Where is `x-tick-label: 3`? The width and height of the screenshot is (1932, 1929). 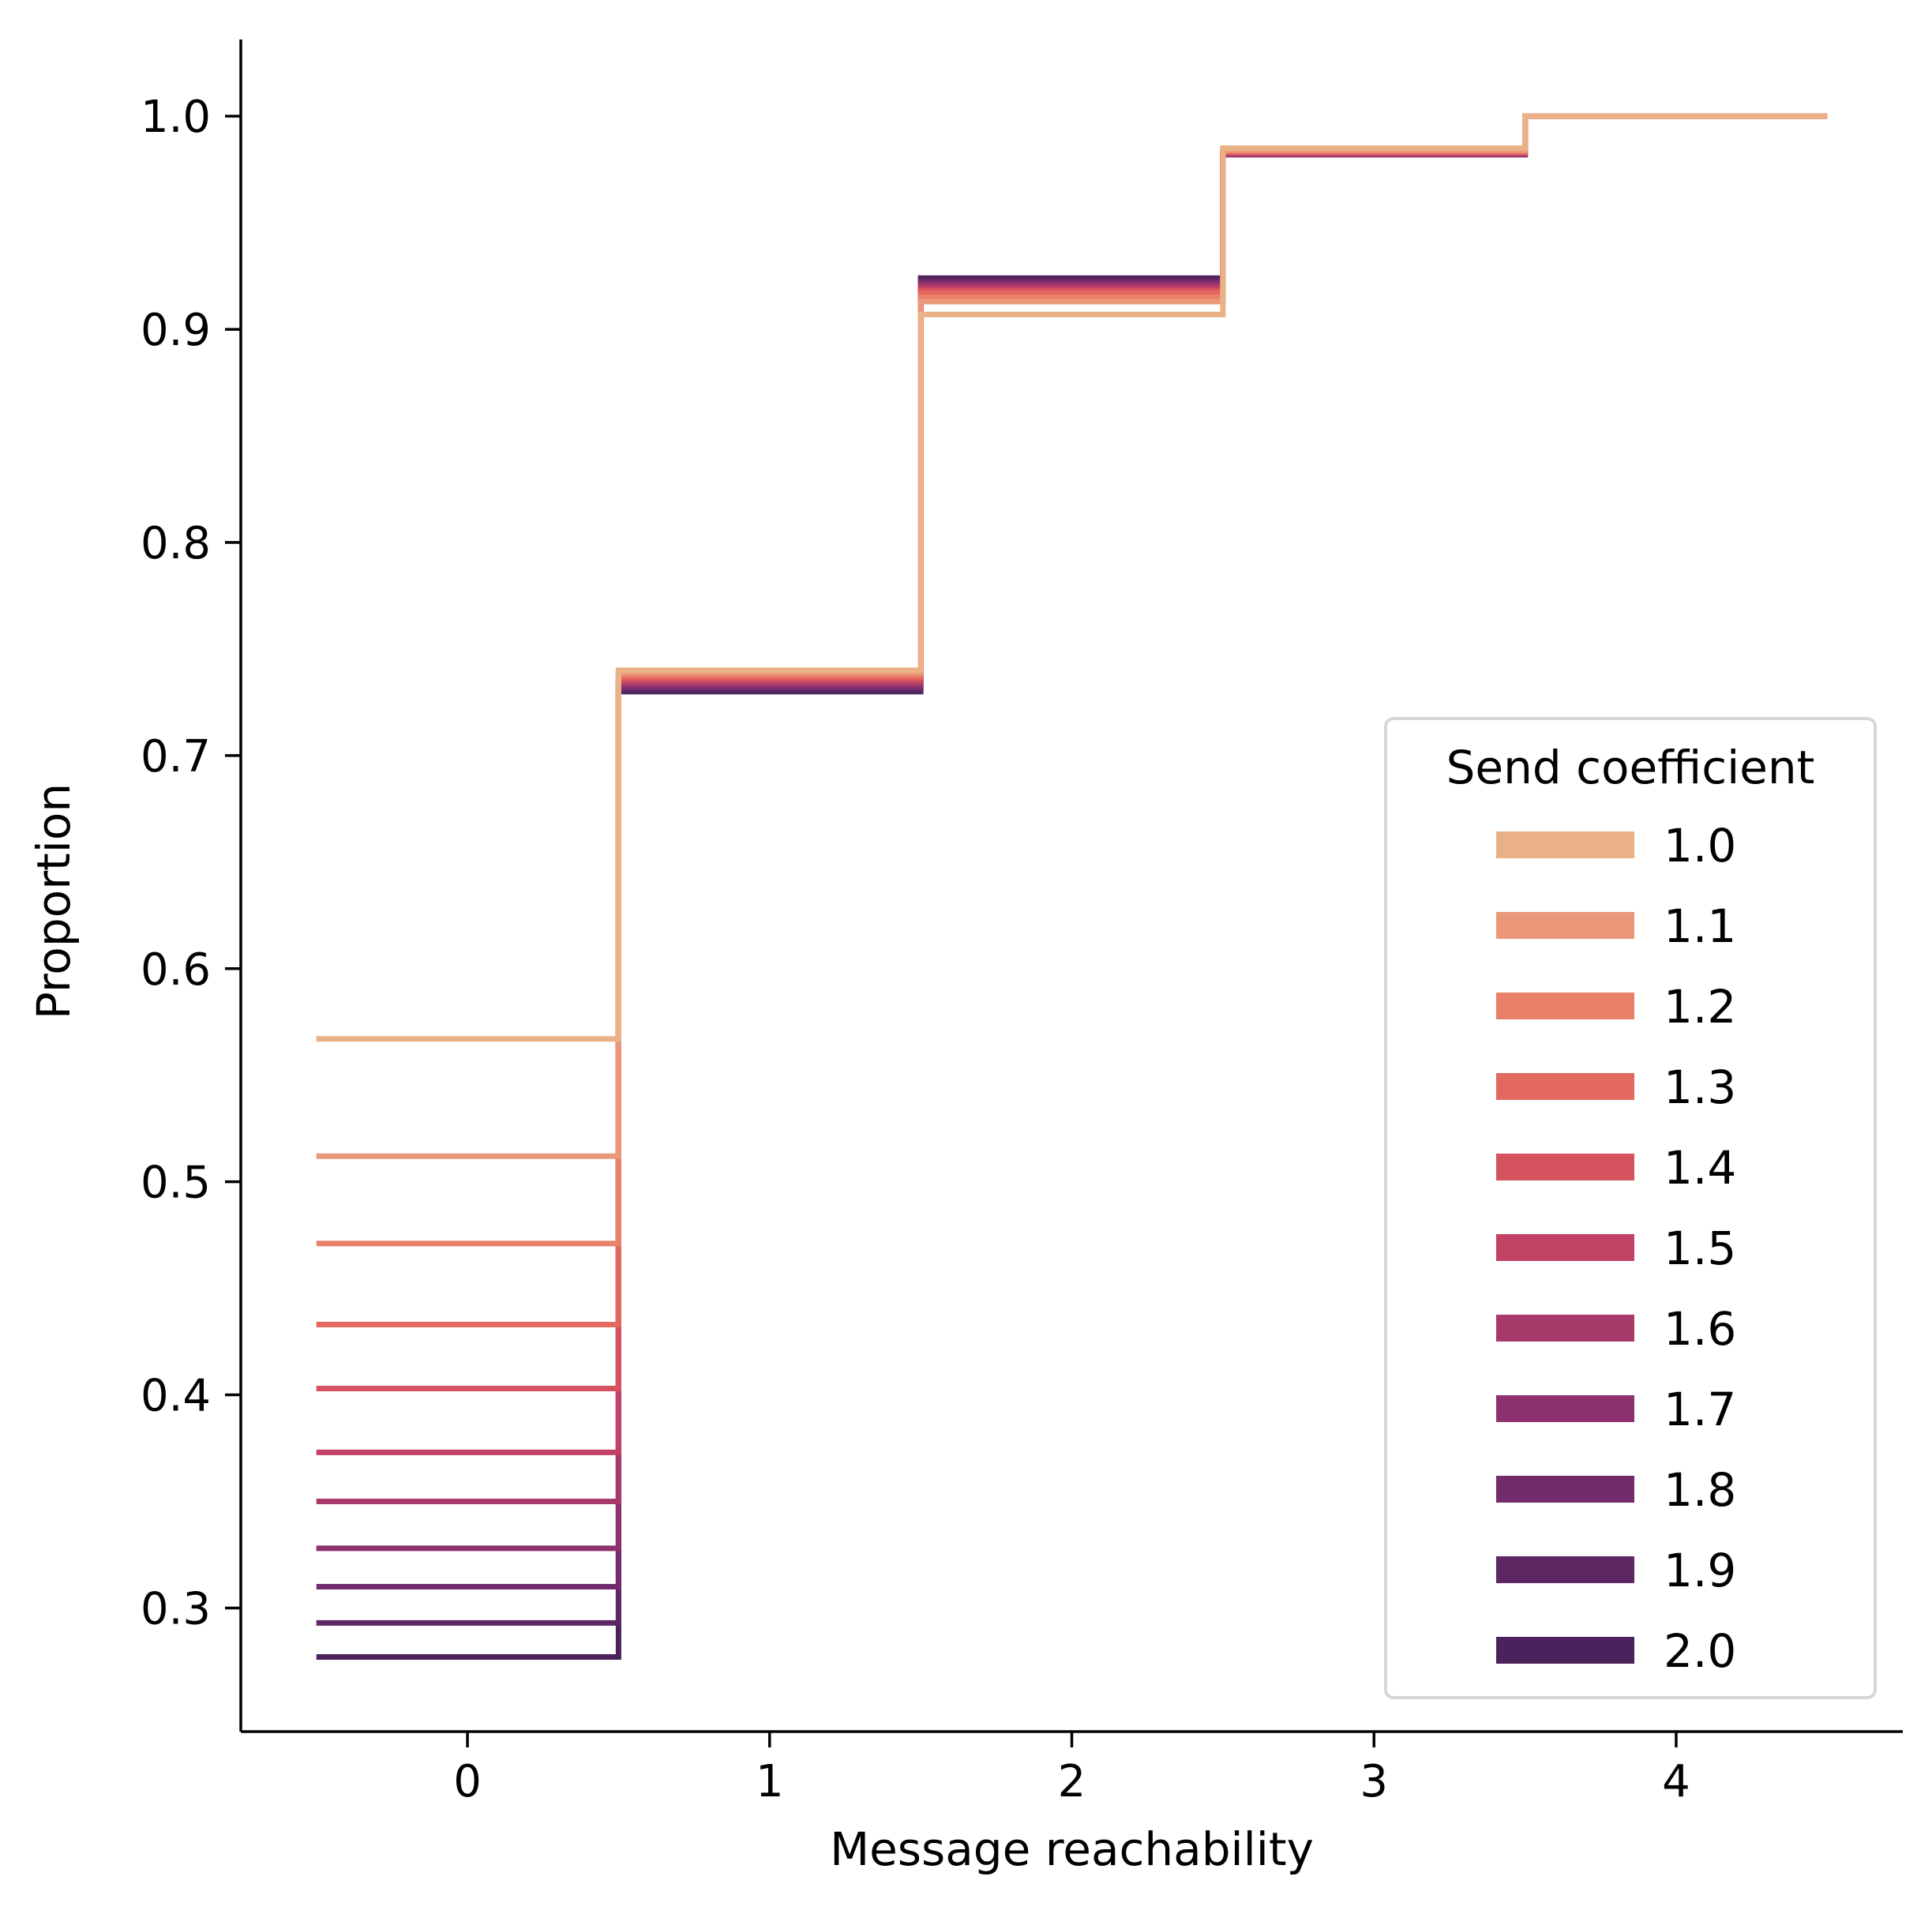
x-tick-label: 3 is located at coordinates (1374, 1781).